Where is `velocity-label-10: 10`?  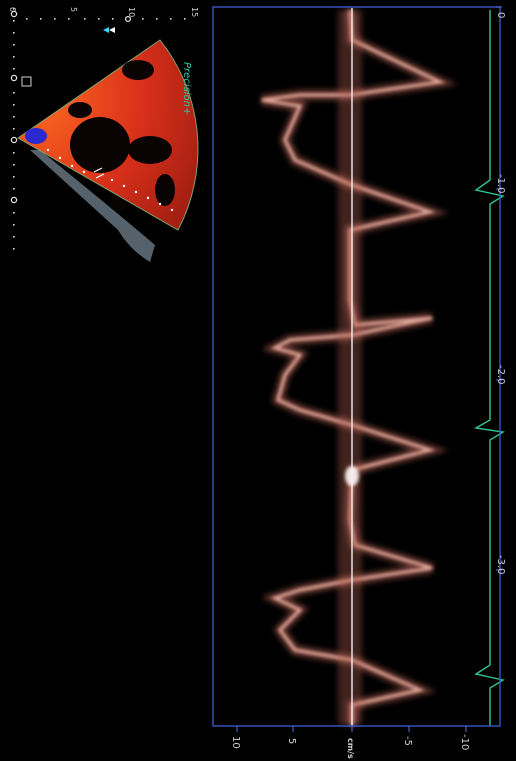
velocity-label-10: 10 is located at coordinates (235, 742).